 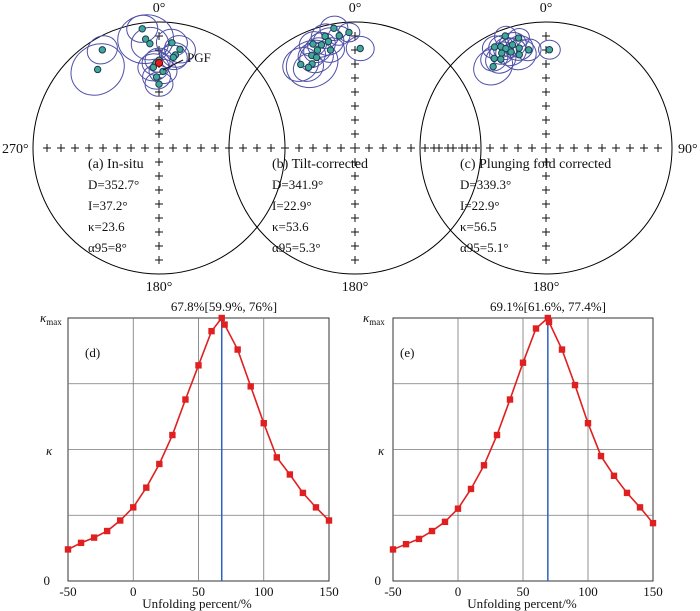 What do you see at coordinates (15, 149) in the screenshot?
I see `west-label: 270°` at bounding box center [15, 149].